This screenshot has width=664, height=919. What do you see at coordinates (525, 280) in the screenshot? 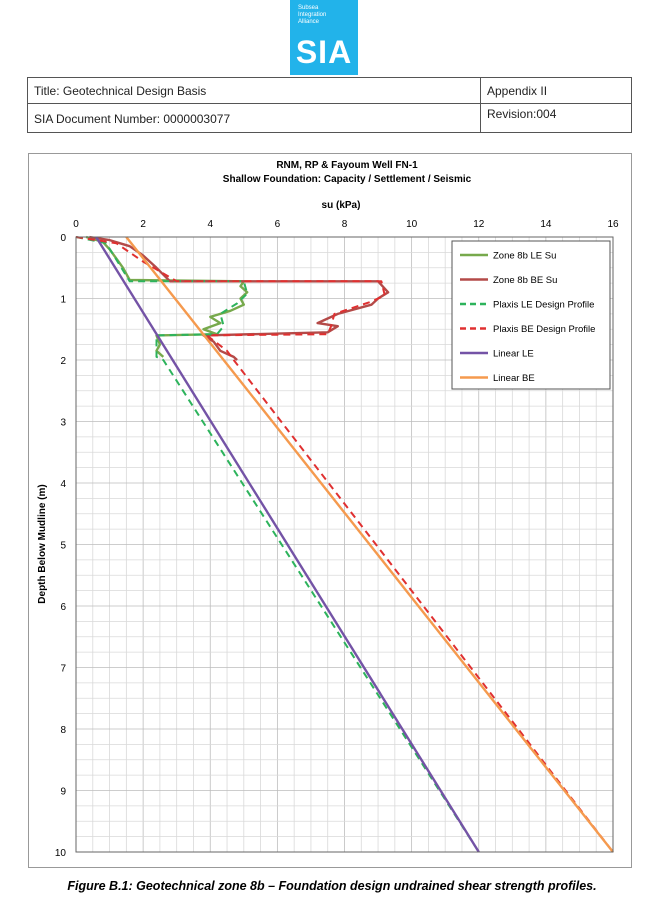
I see `legend-label-2: Zone 8b BE Su` at bounding box center [525, 280].